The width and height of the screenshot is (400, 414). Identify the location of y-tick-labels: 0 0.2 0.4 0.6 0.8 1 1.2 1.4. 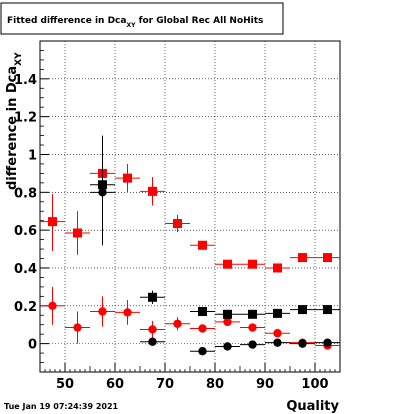
(25, 213).